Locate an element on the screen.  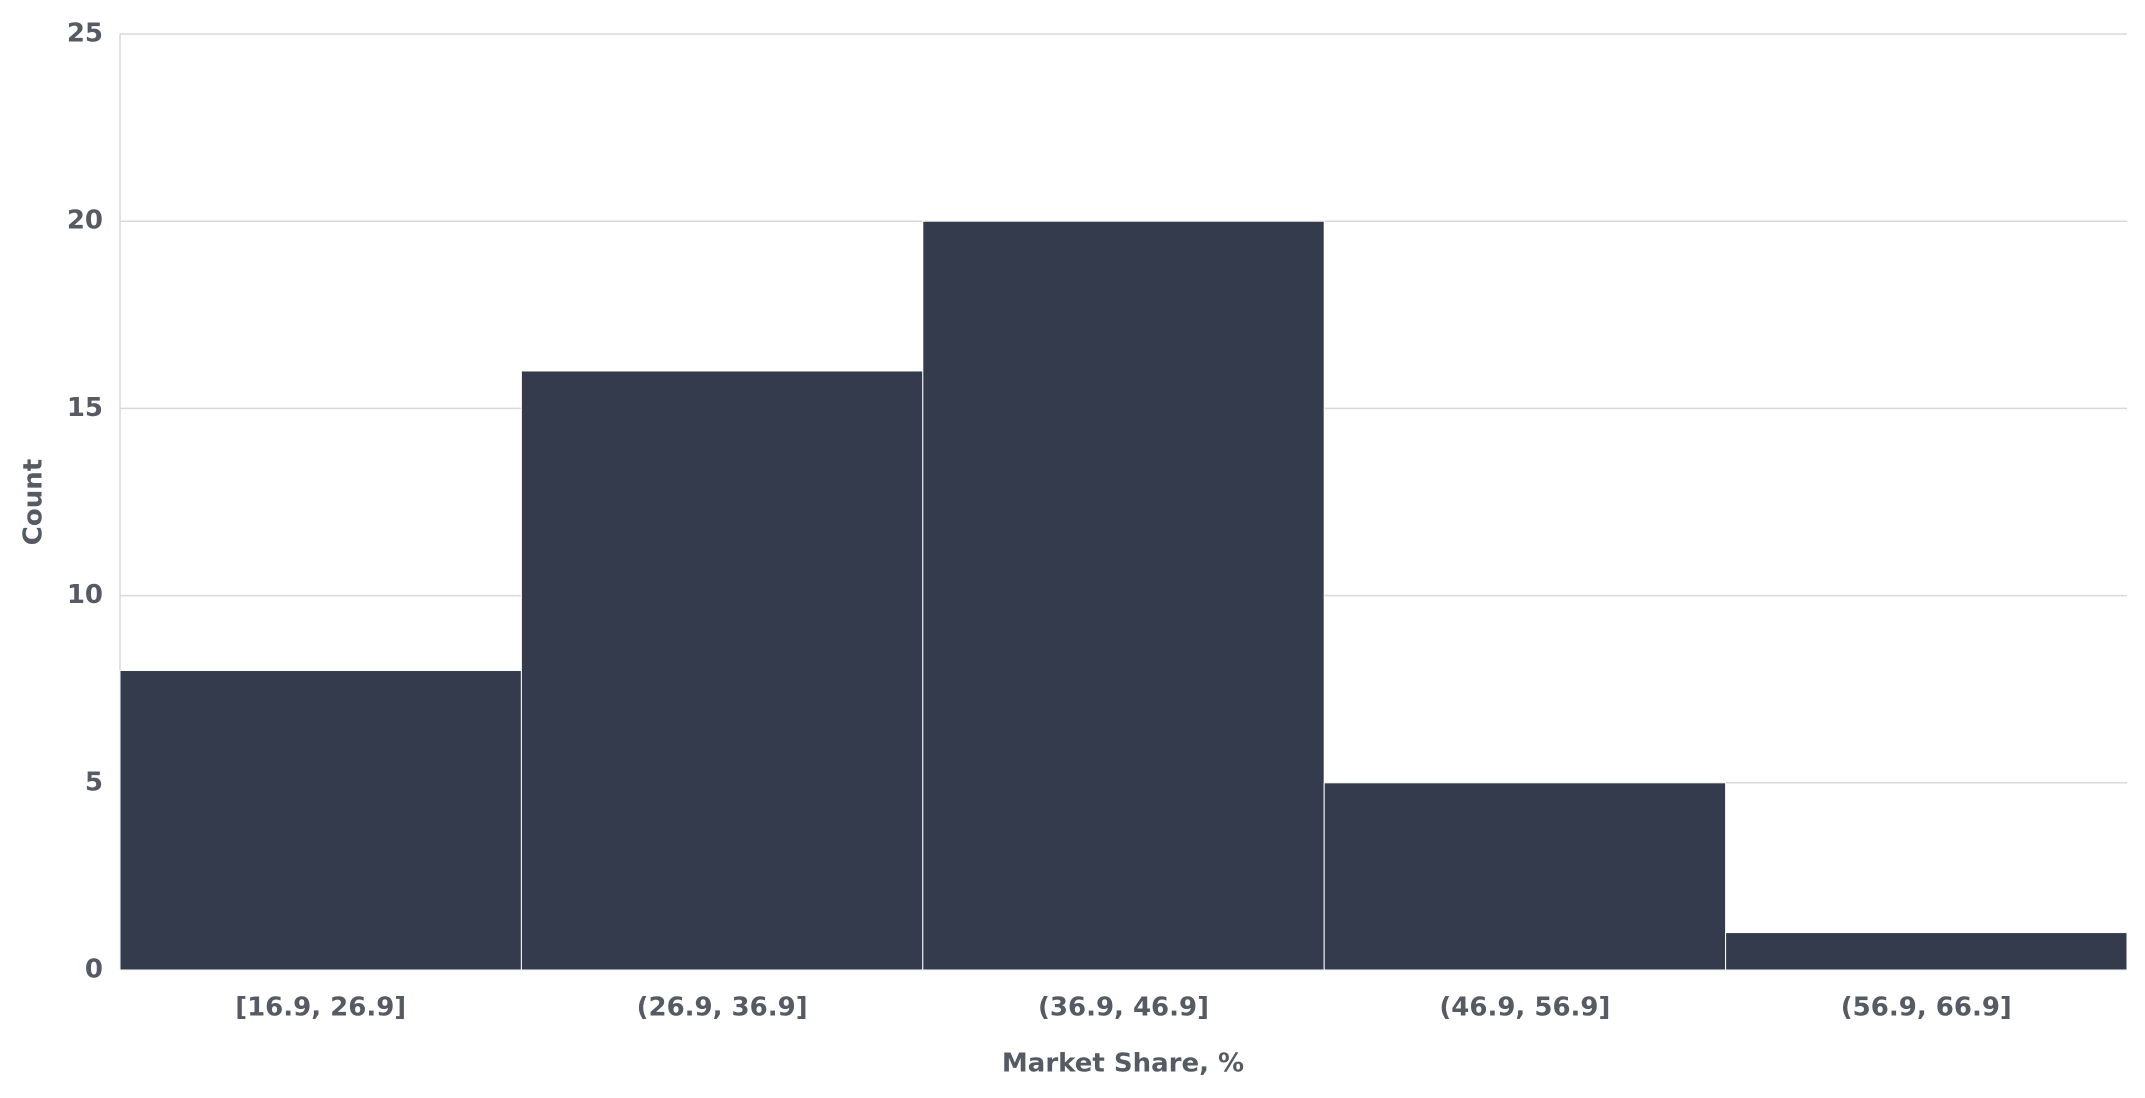
y-tick-label: 5 is located at coordinates (94, 782).